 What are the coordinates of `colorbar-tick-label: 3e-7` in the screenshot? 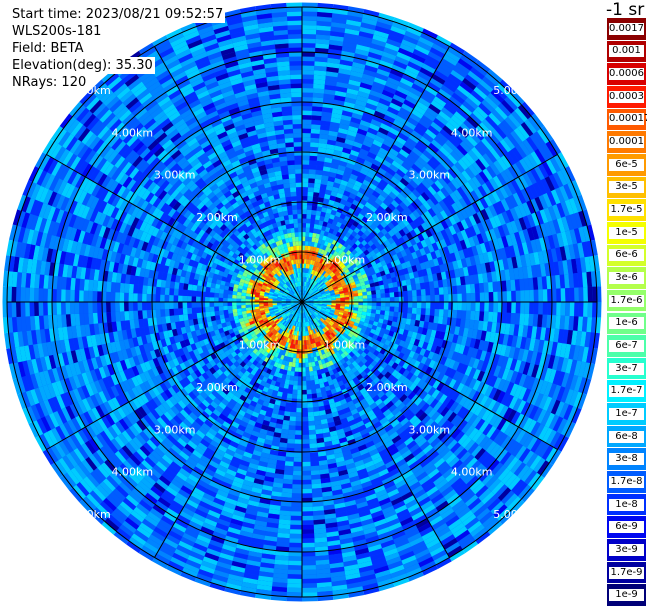 It's located at (626, 368).